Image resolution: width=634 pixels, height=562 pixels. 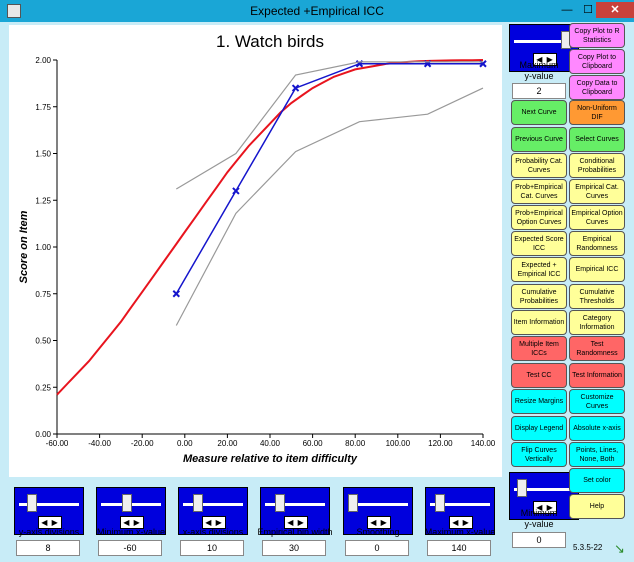 What do you see at coordinates (597, 401) in the screenshot?
I see `customize-curves-button: Customize Curves` at bounding box center [597, 401].